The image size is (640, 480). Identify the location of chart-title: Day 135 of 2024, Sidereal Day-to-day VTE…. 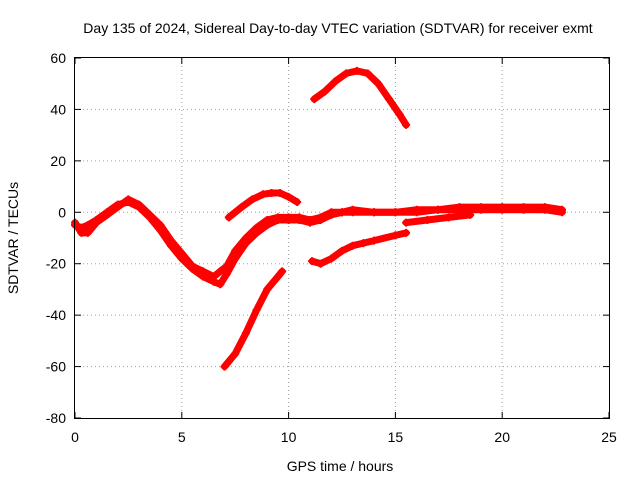
(337, 28).